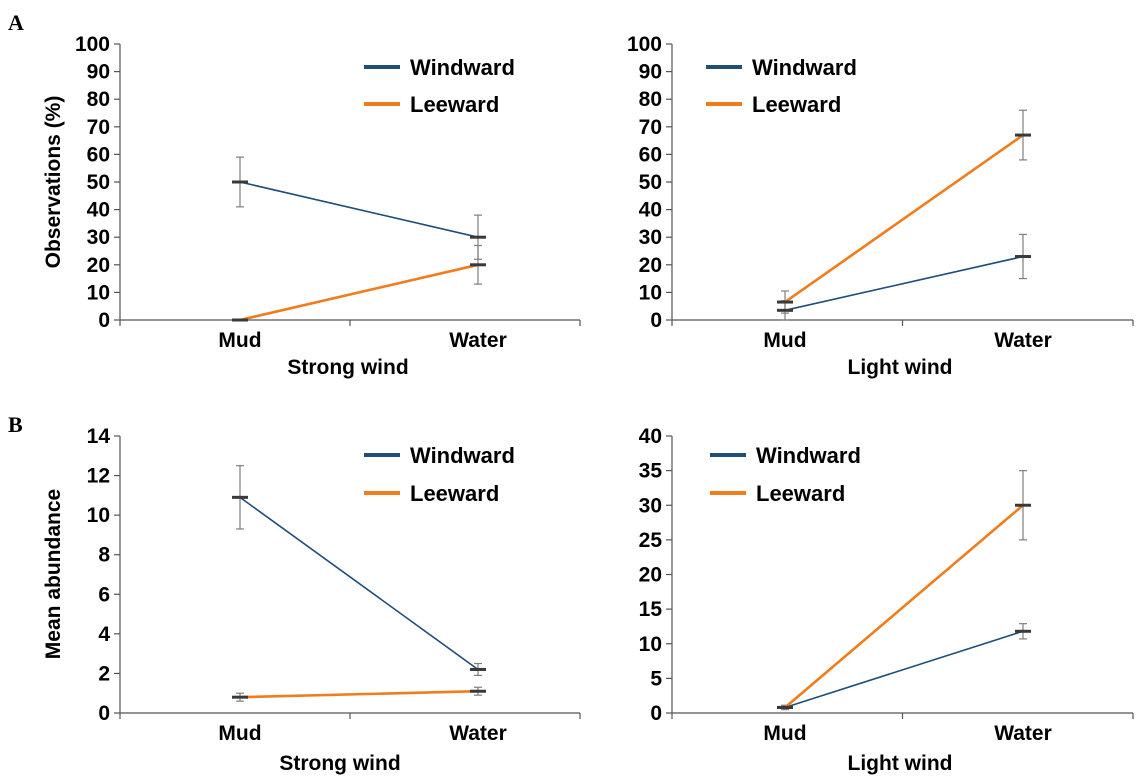 The image size is (1141, 777). Describe the element at coordinates (656, 678) in the screenshot. I see `y-tick-label: 5` at that location.